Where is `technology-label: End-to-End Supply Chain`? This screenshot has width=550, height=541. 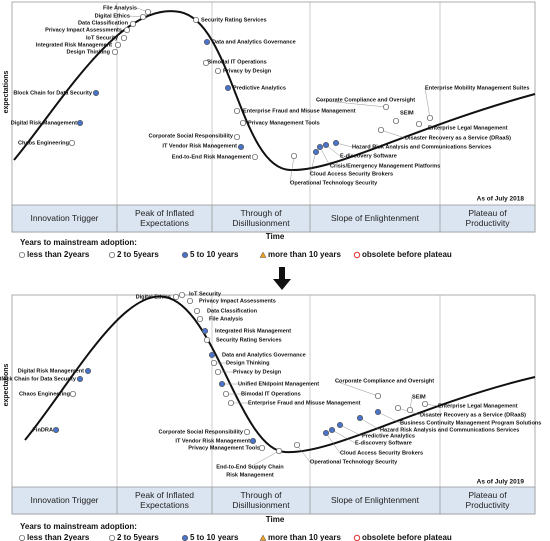
technology-label: End-to-End Supply Chain is located at coordinates (250, 467).